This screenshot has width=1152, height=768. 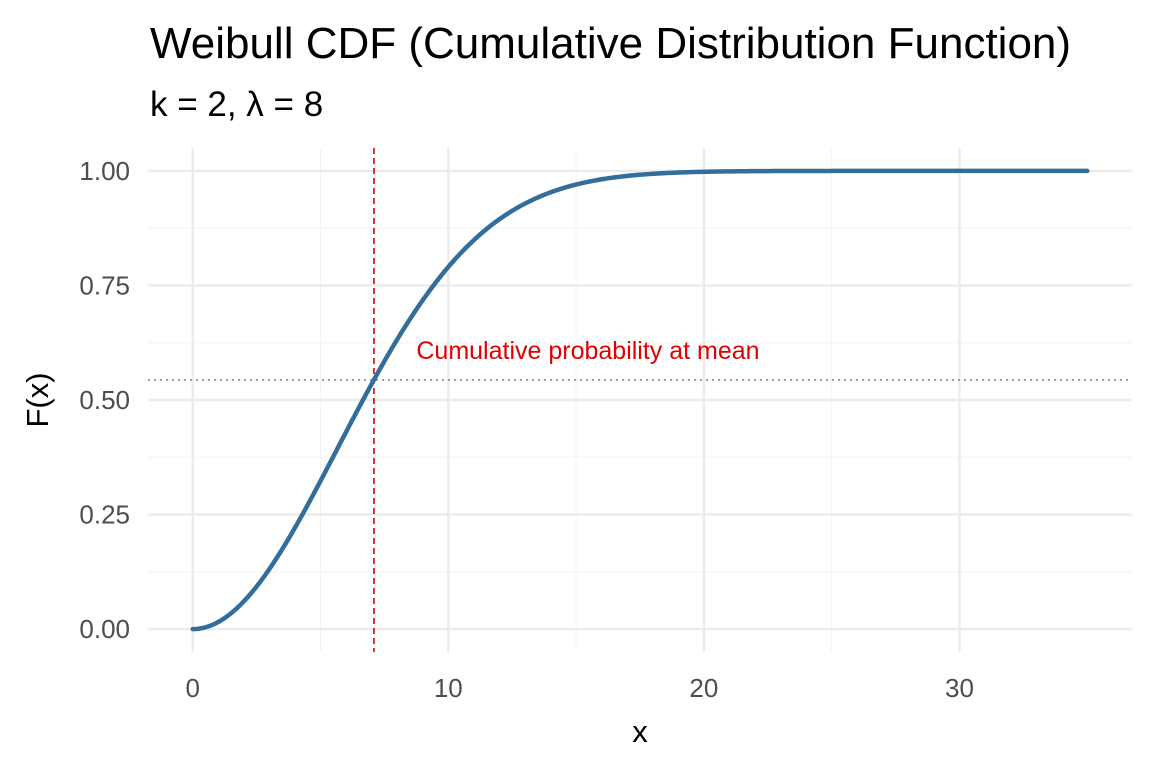 I want to click on y-tick-label: 0.50, so click(x=104, y=400).